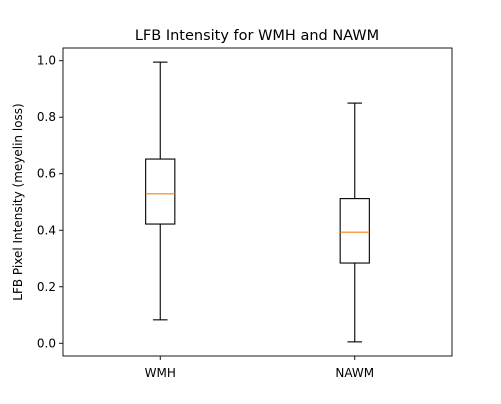  I want to click on chart-title: LFB Intensity for WMH and NAWM, so click(257, 36).